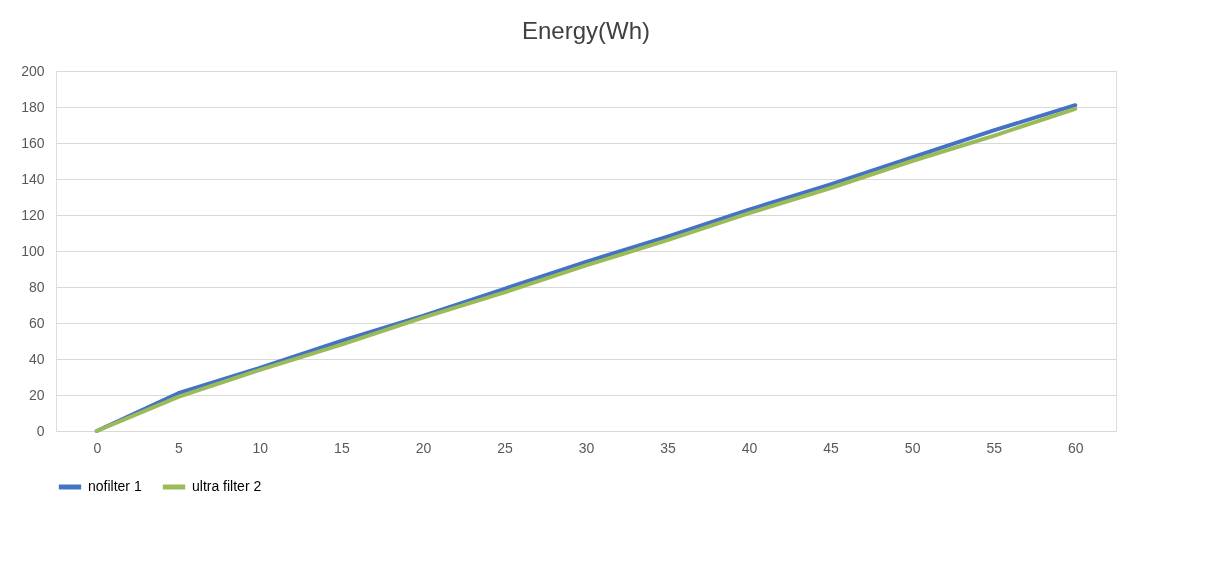 Image resolution: width=1208 pixels, height=581 pixels. I want to click on x-tick-label: 30, so click(586, 447).